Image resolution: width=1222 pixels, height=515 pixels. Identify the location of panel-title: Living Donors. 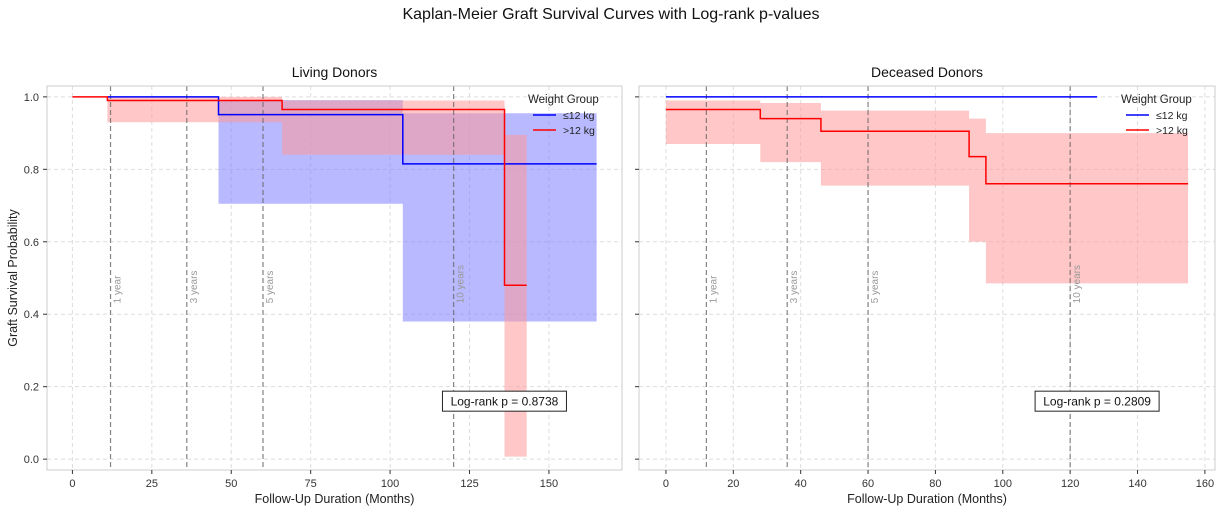
(335, 72).